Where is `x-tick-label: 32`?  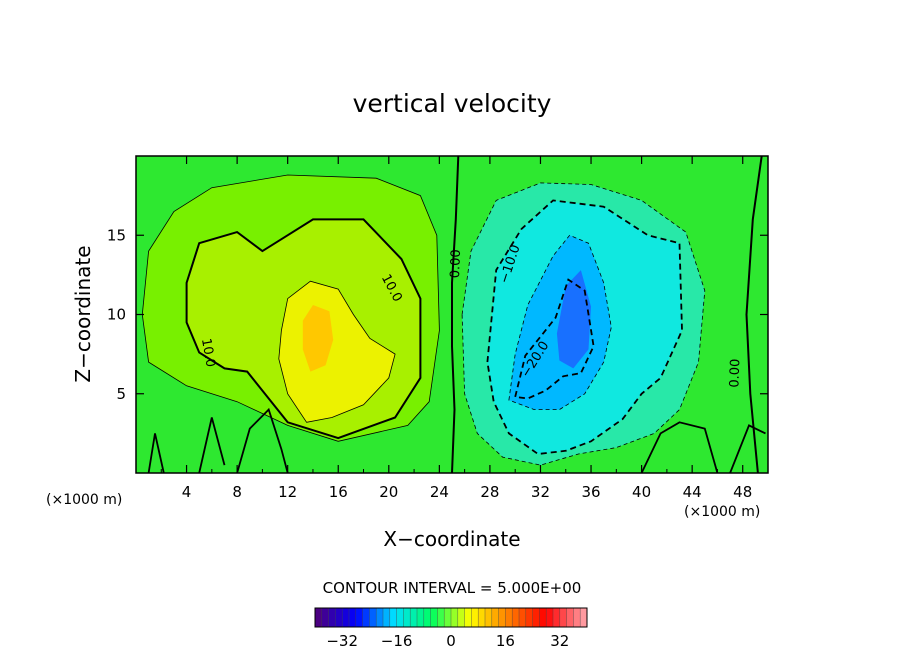
x-tick-label: 32 is located at coordinates (540, 492).